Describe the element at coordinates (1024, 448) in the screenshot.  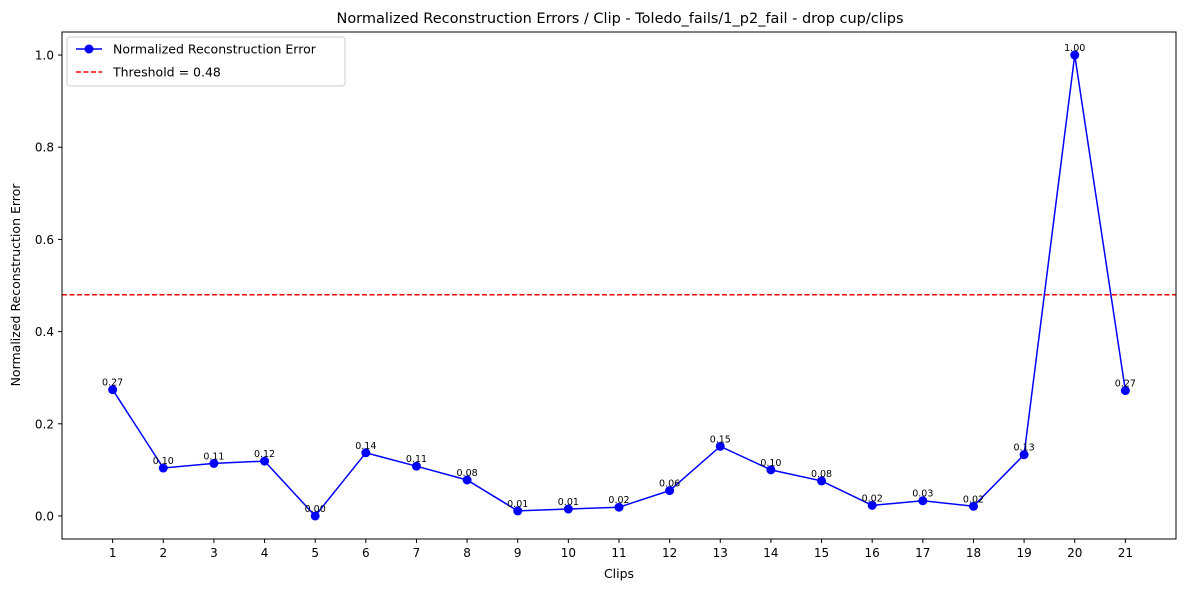
I see `data-label: 0.13` at that location.